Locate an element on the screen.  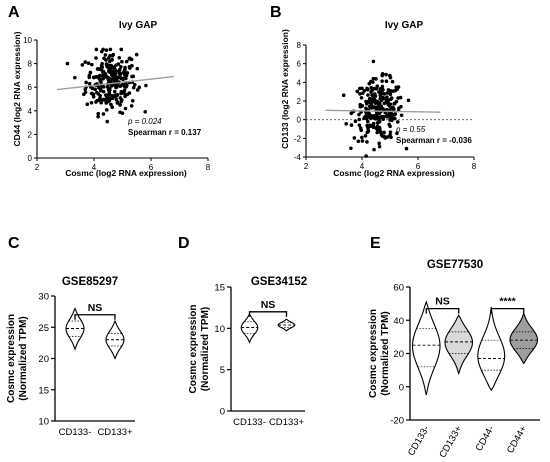
panel-a-x-tick-label: 4 is located at coordinates (94, 167).